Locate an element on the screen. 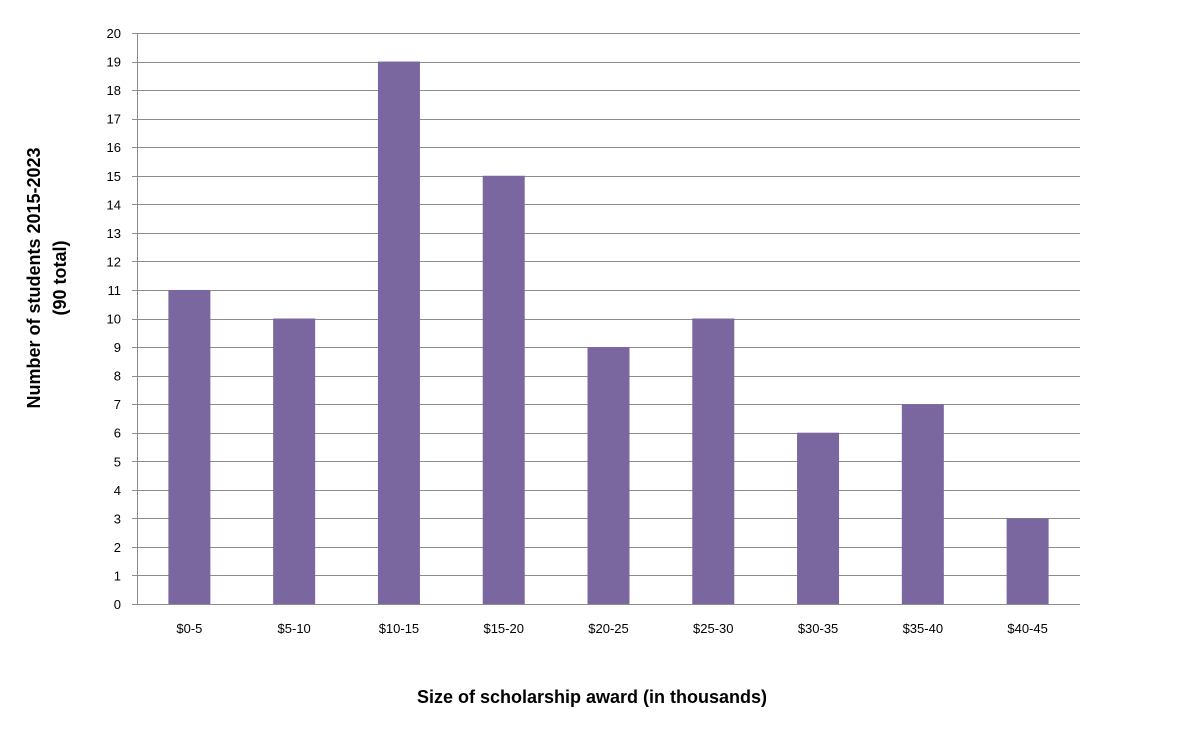 This screenshot has width=1186, height=740. y-tick-label: 17 is located at coordinates (114, 119).